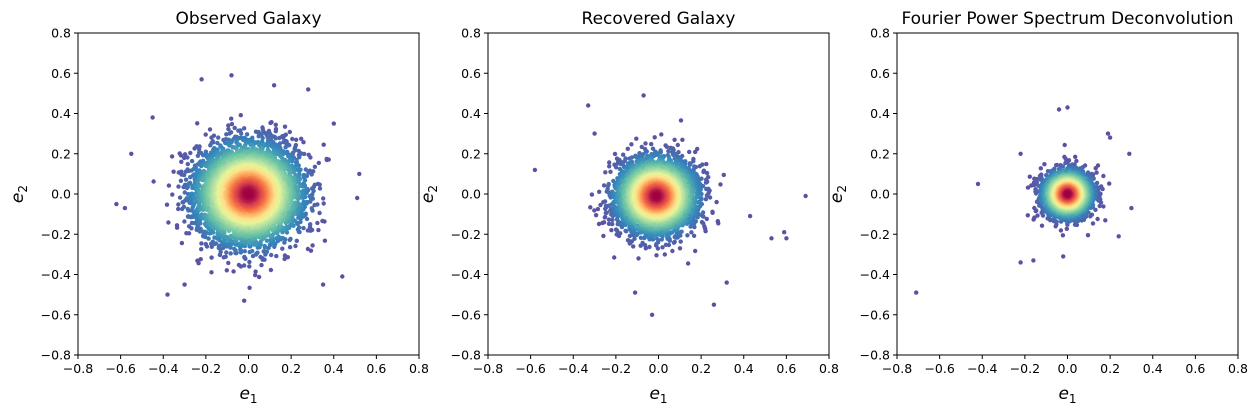 The image size is (1260, 413). I want to click on scatter-points, so click(238, 188).